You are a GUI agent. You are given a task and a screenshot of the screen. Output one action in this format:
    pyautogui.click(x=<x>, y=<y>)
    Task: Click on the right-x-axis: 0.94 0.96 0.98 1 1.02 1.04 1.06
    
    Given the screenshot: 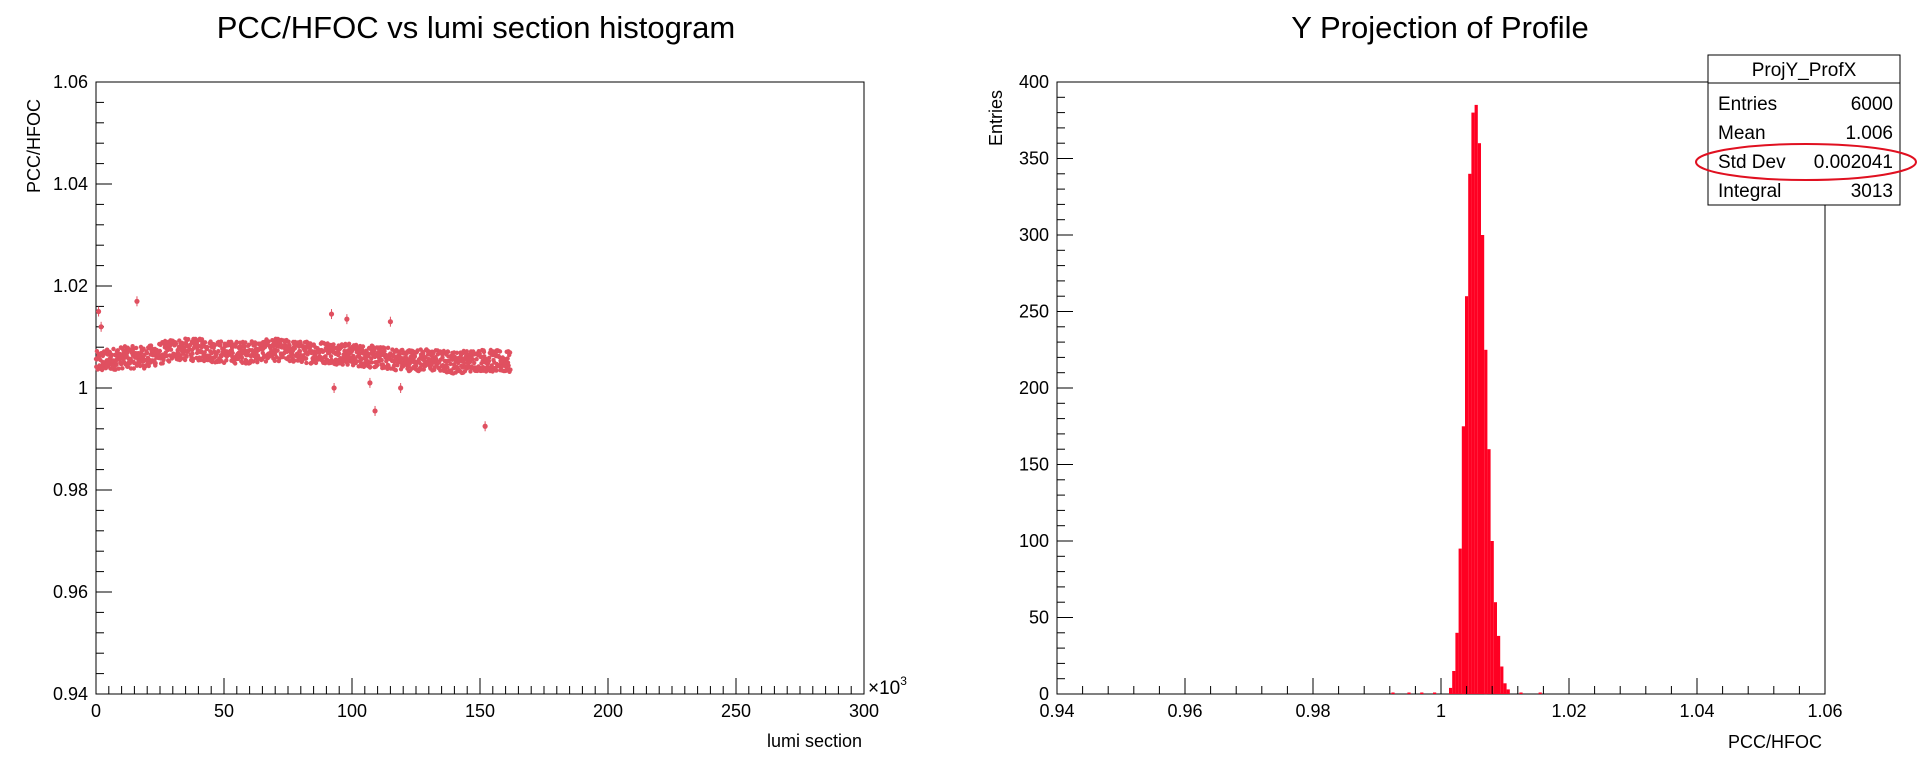 What is the action you would take?
    pyautogui.click(x=1441, y=699)
    